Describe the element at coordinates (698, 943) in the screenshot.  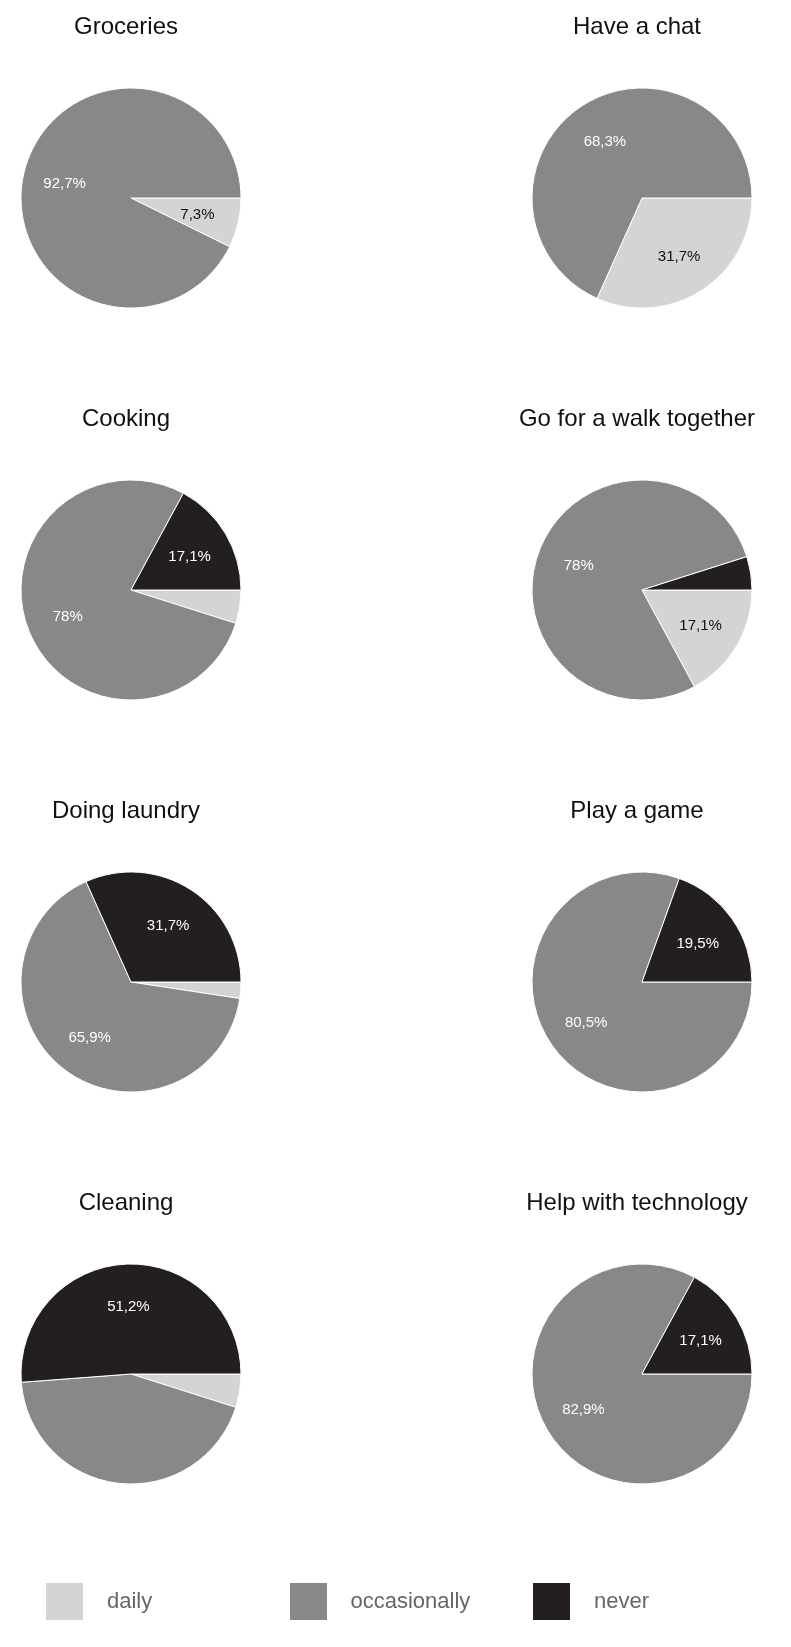
I see `data-label: 19,5%` at that location.